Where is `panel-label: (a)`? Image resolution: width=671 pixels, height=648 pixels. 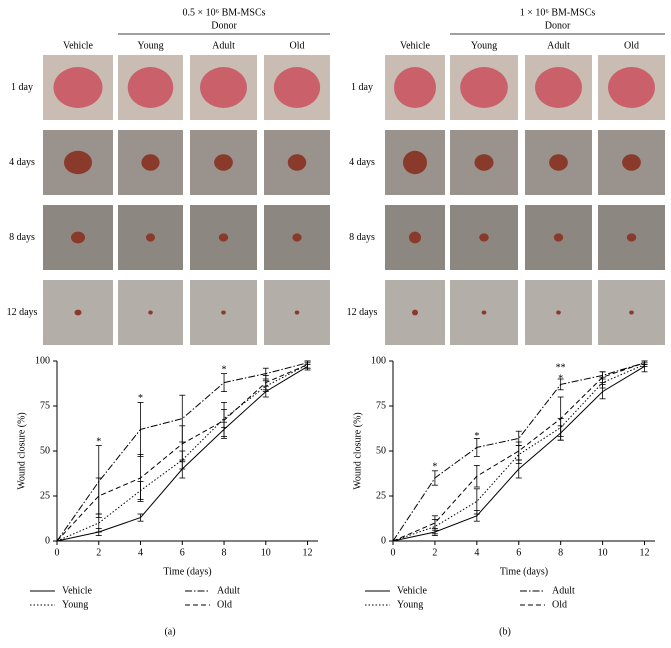
panel-label: (a) is located at coordinates (169, 631).